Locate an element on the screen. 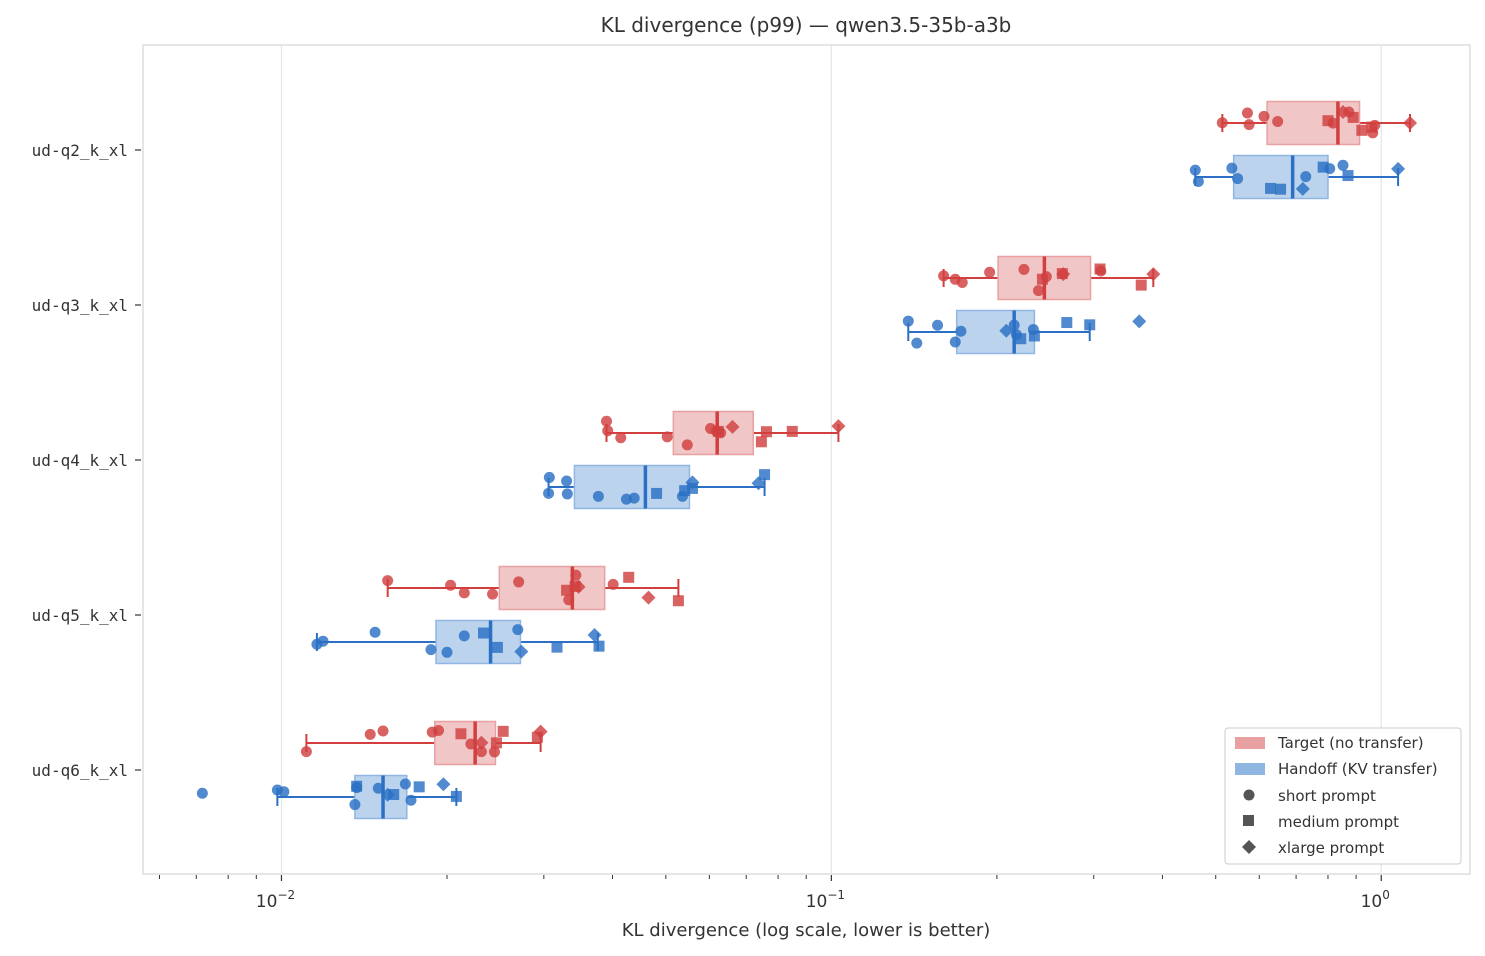 The image size is (1485, 956). handoff-group-ud-q3_k_xl is located at coordinates (1024, 332).